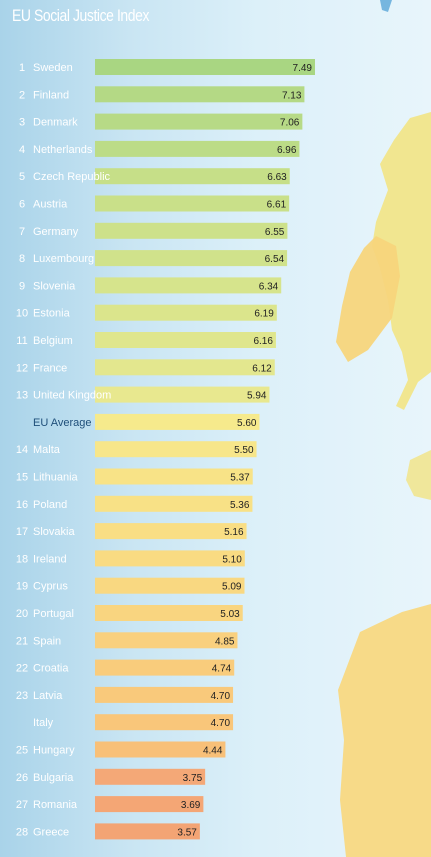 The height and width of the screenshot is (857, 431). Describe the element at coordinates (22, 232) in the screenshot. I see `rank-label: 7` at that location.